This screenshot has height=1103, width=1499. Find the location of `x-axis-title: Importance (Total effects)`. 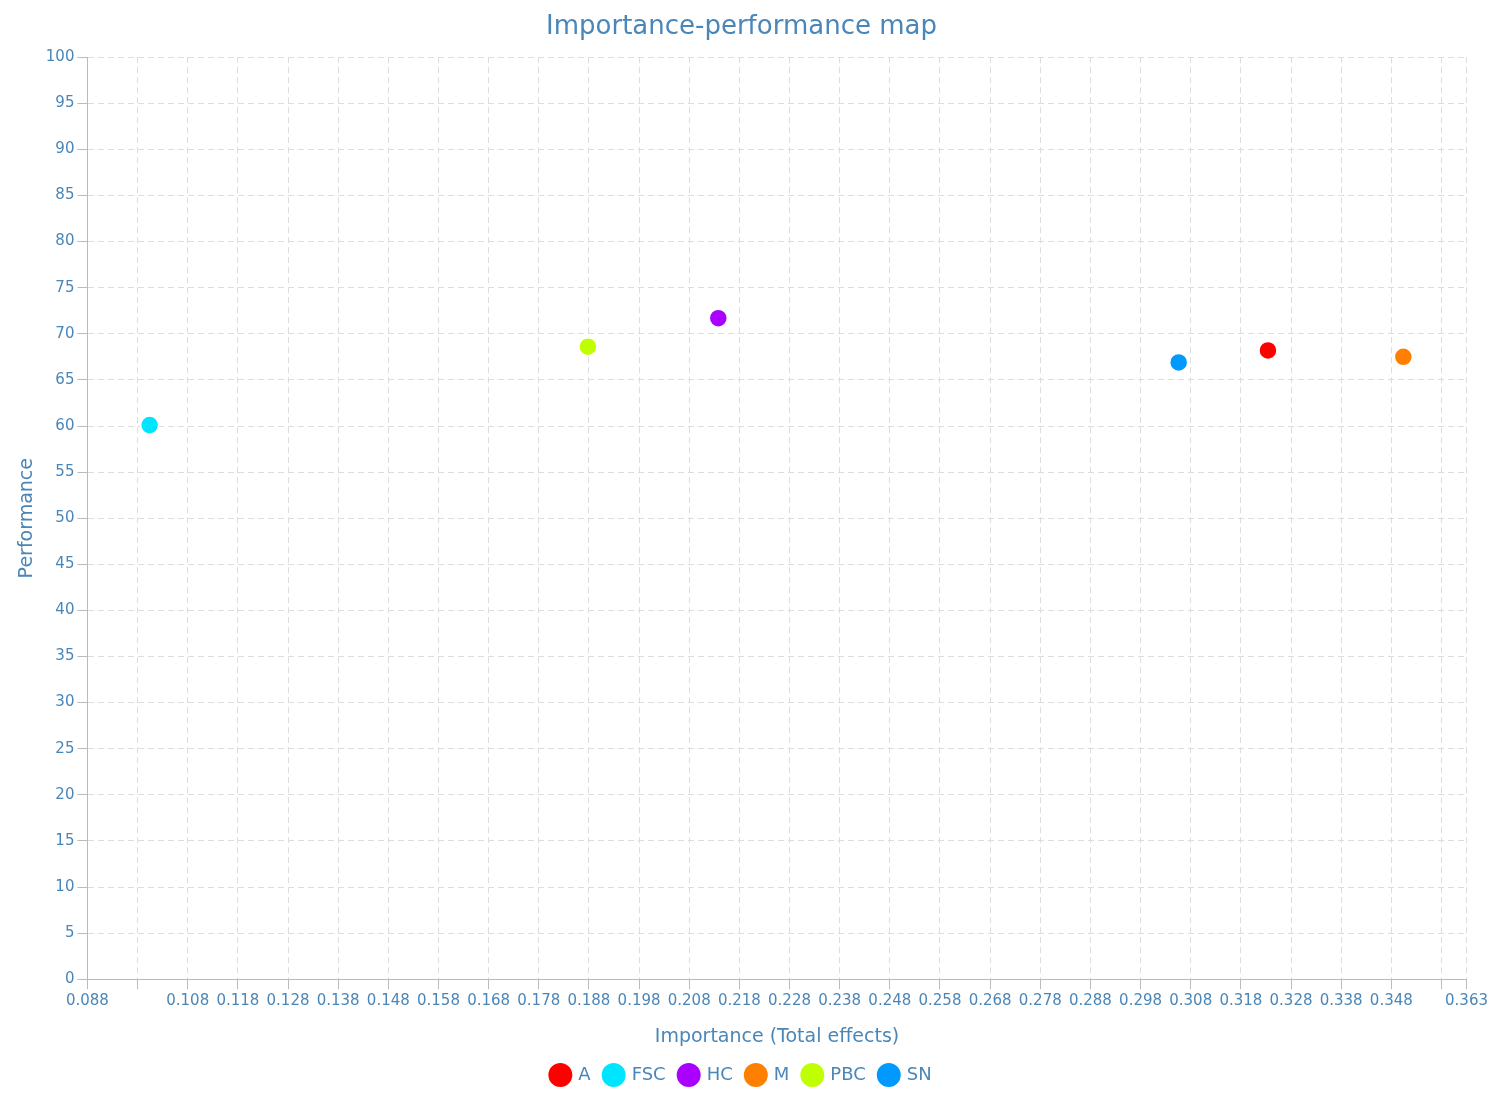

x-axis-title: Importance (Total effects) is located at coordinates (777, 1034).